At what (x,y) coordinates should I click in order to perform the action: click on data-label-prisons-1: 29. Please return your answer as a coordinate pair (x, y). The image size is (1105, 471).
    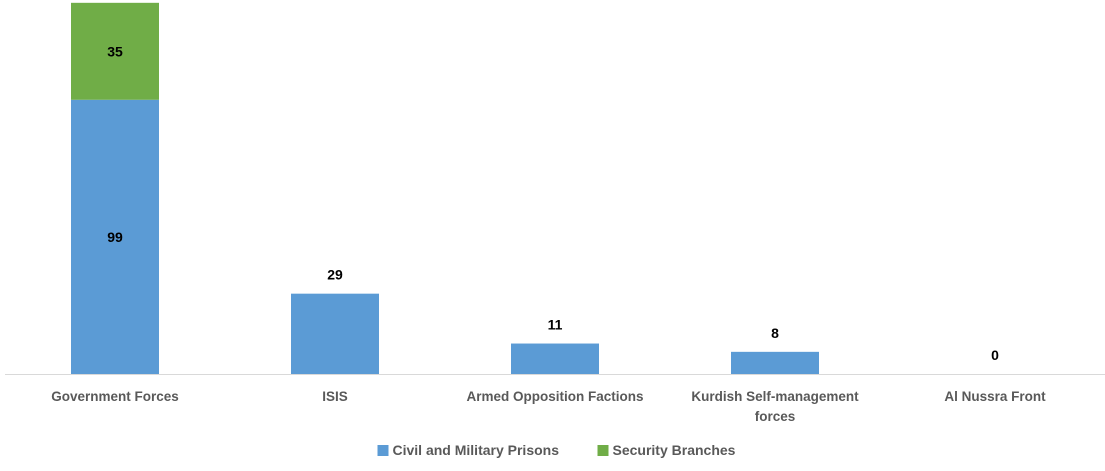
    Looking at the image, I should click on (335, 275).